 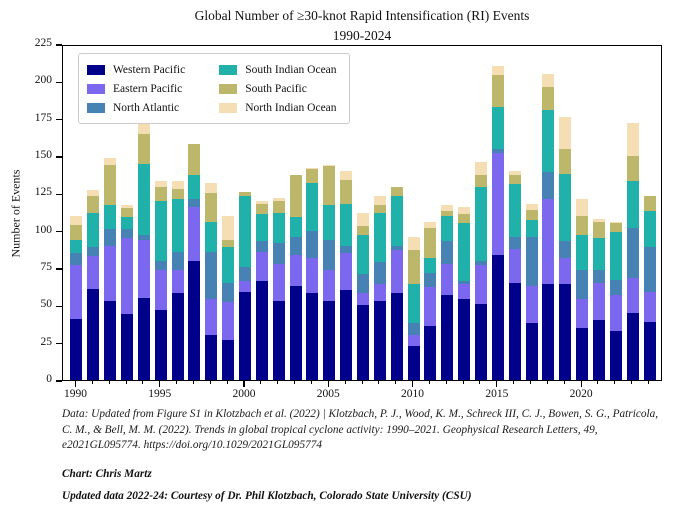 What do you see at coordinates (43, 155) in the screenshot?
I see `y-tick-label: 150` at bounding box center [43, 155].